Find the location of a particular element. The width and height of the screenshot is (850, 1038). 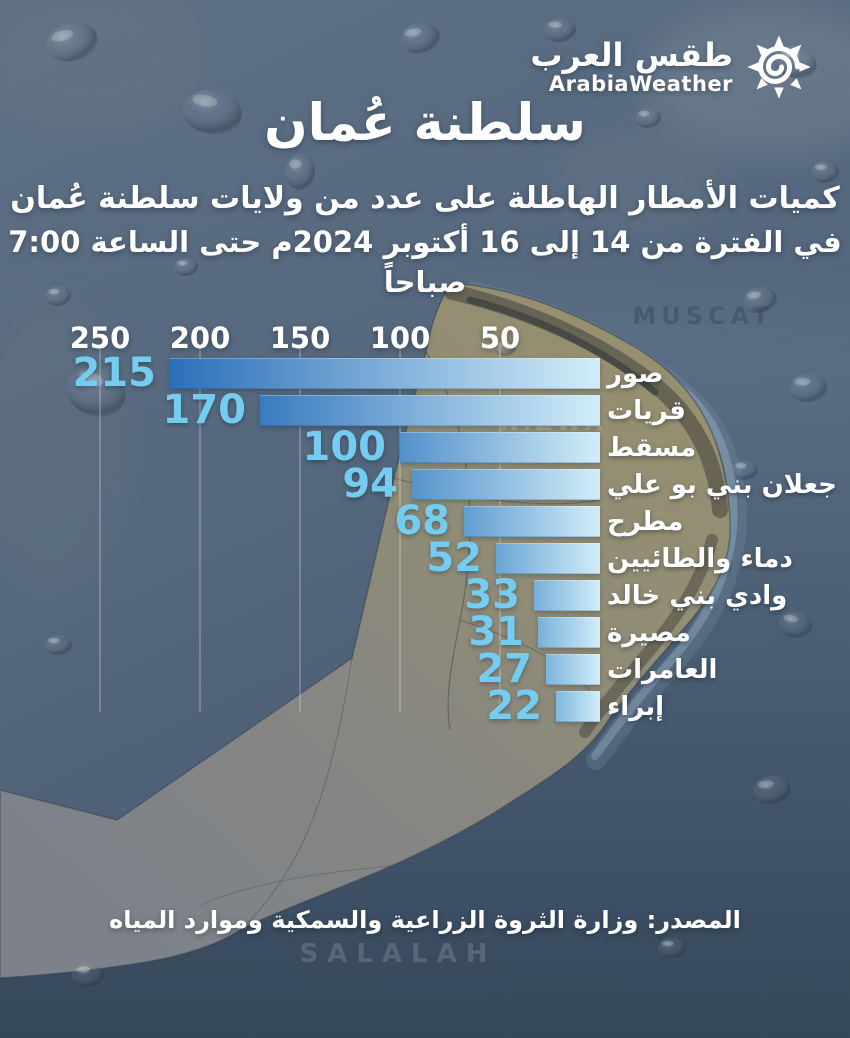

governorate-label: صور is located at coordinates (635, 374).